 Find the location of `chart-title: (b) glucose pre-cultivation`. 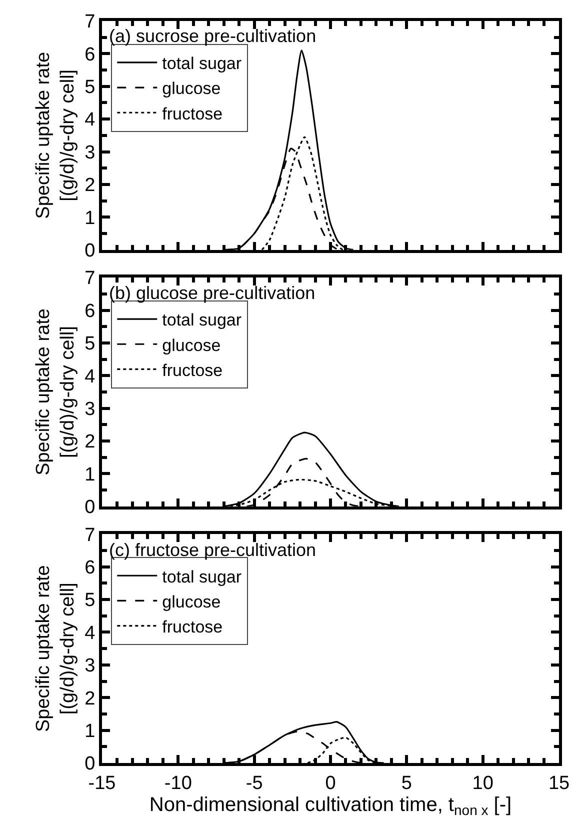

chart-title: (b) glucose pre-cultivation is located at coordinates (212, 293).